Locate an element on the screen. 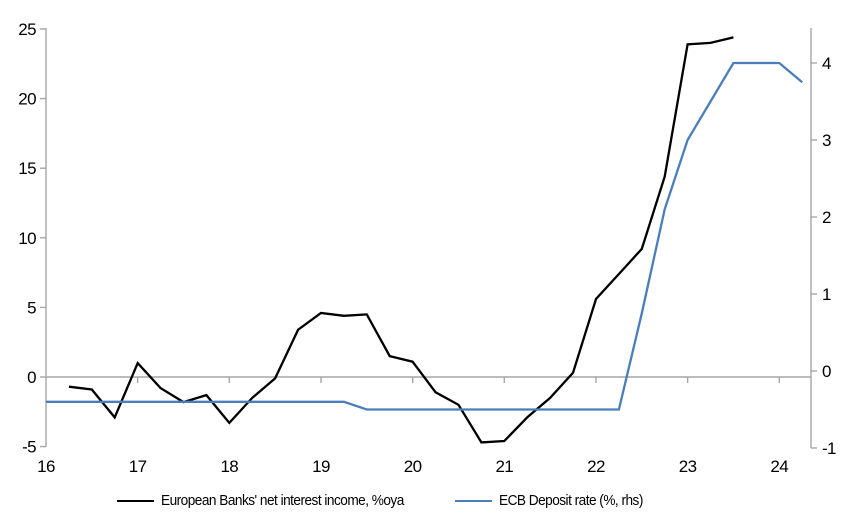 The height and width of the screenshot is (531, 852). x-axis-tick-label: 21 is located at coordinates (504, 466).